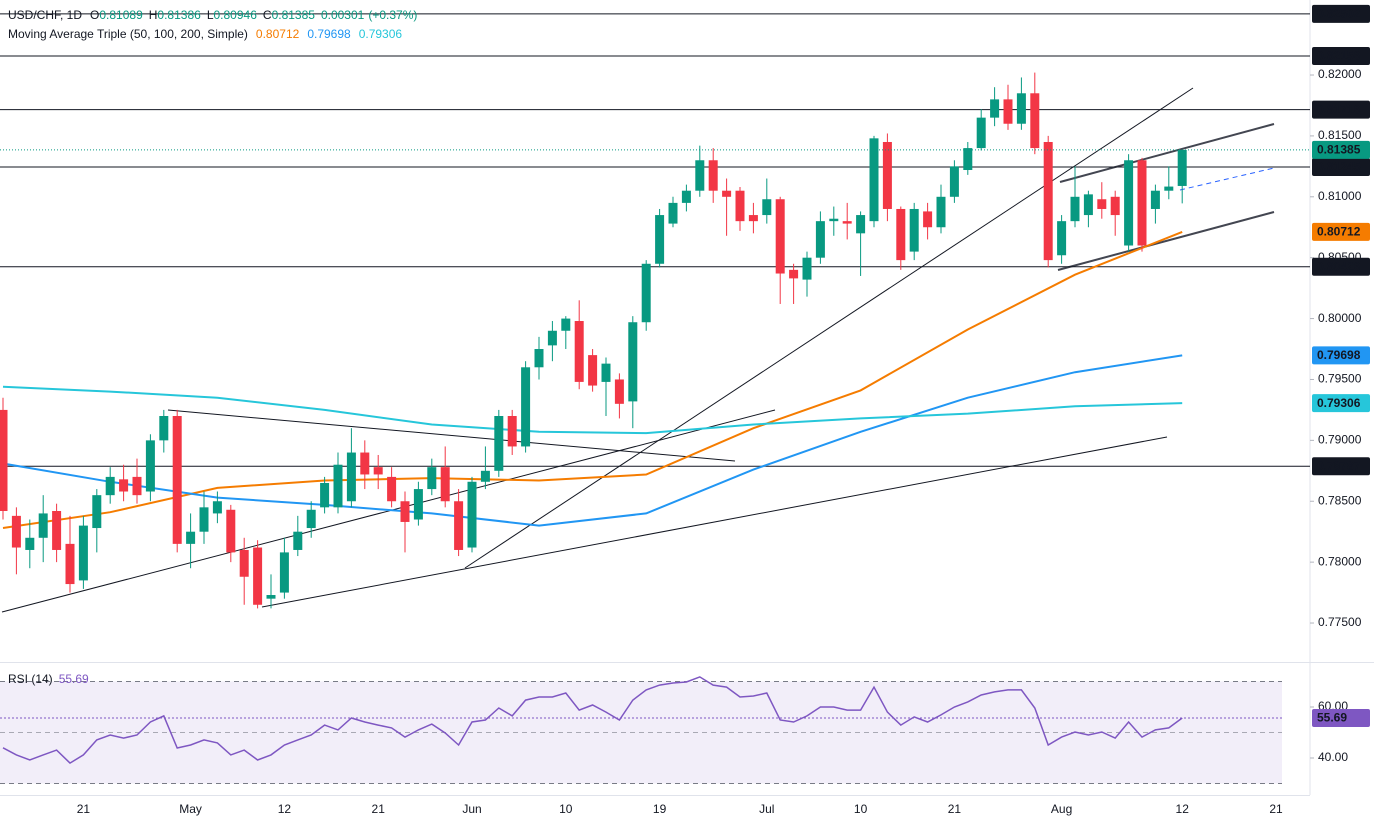  I want to click on rsi-legend: RSI (14) 55.69, so click(48, 679).